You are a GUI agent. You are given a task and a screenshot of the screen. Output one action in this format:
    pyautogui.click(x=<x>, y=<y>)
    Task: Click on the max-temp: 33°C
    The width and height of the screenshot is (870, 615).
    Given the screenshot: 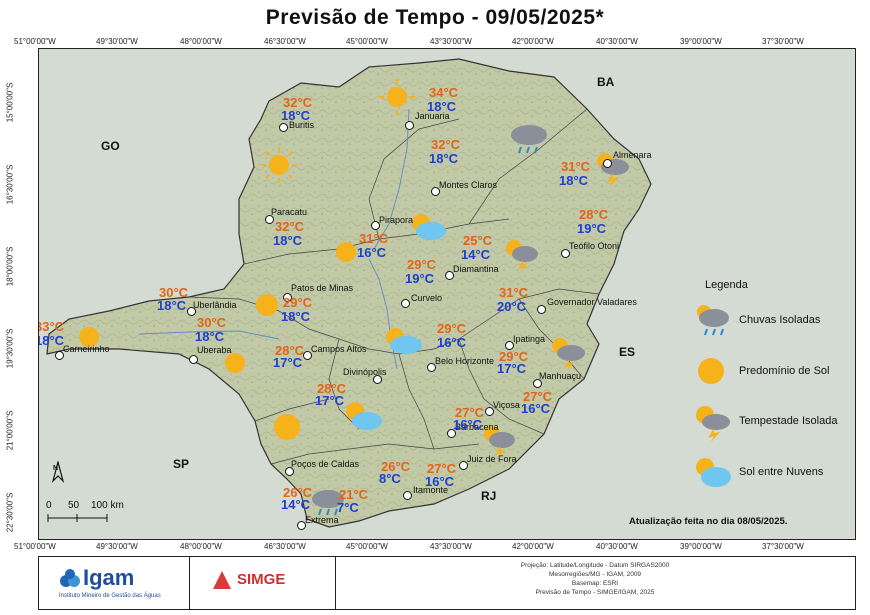 What is the action you would take?
    pyautogui.click(x=52, y=326)
    